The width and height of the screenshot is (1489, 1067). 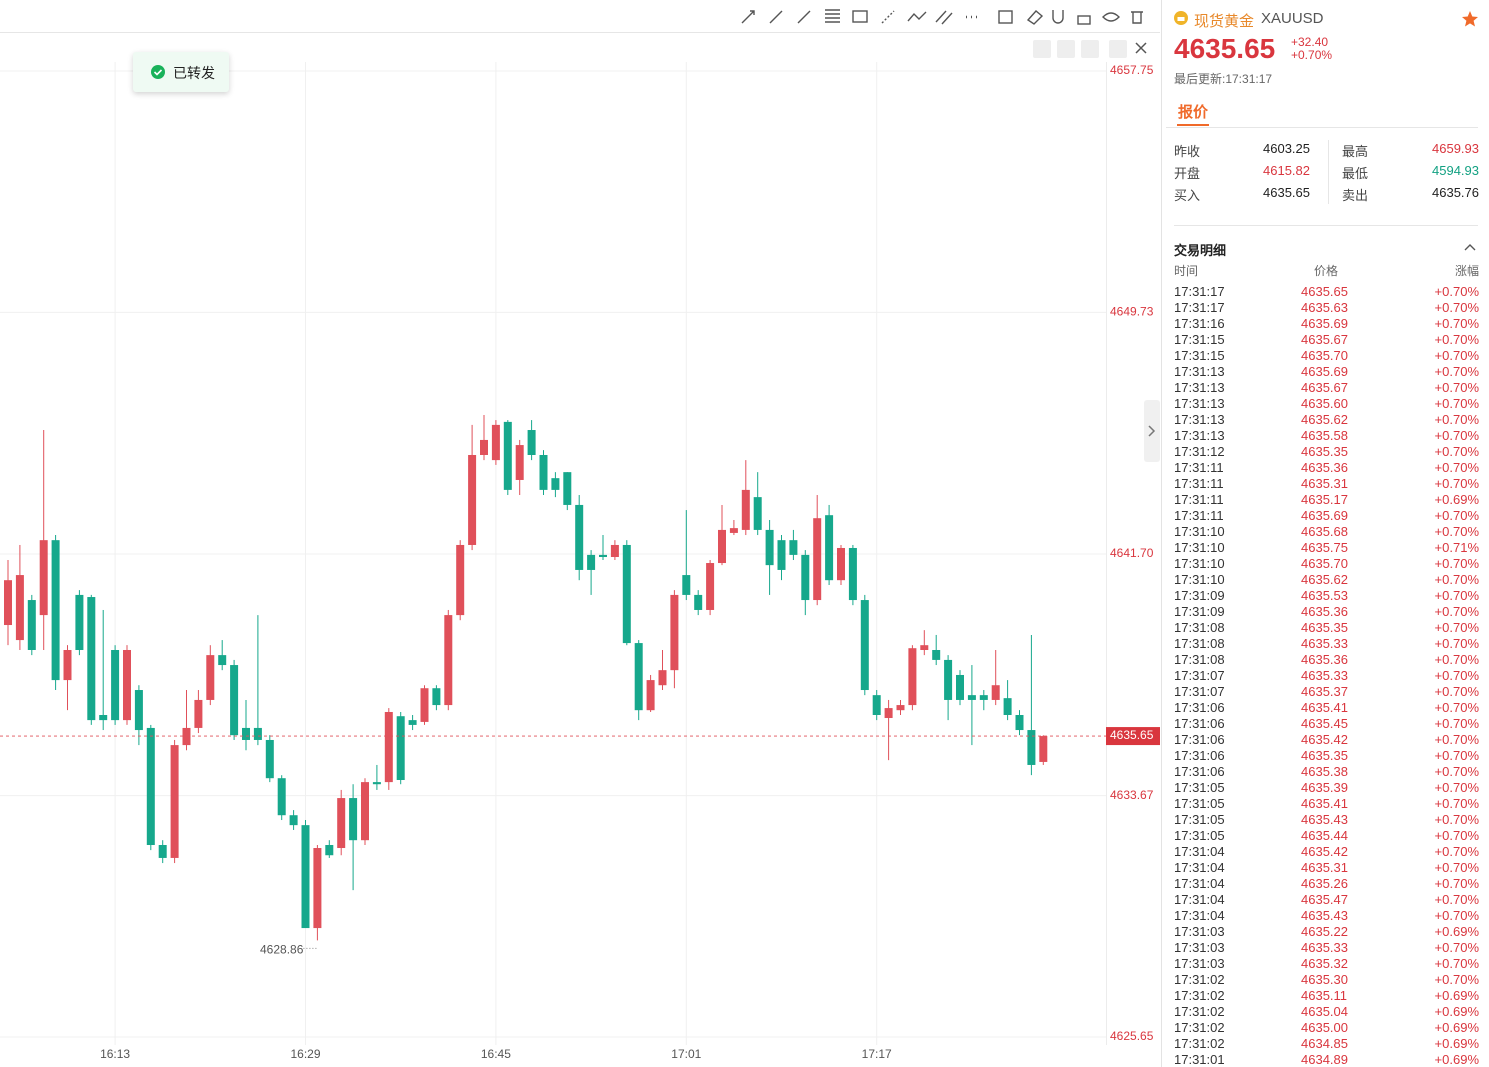 What do you see at coordinates (804, 17) in the screenshot?
I see `tool-line` at bounding box center [804, 17].